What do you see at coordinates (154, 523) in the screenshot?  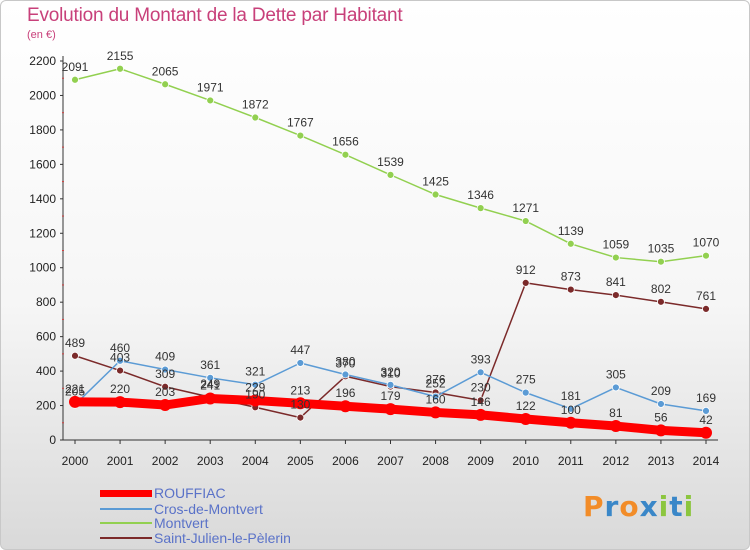 I see `legend-item-montvert: Montvert` at bounding box center [154, 523].